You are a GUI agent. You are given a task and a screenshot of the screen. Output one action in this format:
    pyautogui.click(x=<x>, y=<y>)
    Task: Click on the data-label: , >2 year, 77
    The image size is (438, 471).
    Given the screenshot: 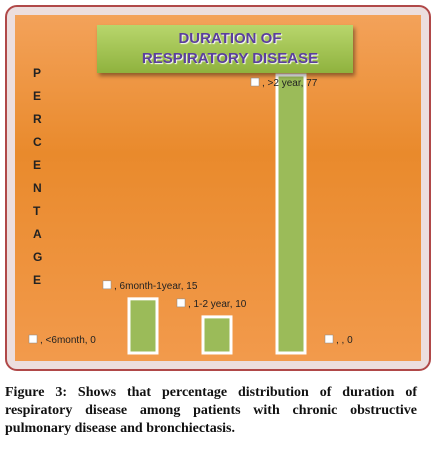 What is the action you would take?
    pyautogui.click(x=290, y=83)
    